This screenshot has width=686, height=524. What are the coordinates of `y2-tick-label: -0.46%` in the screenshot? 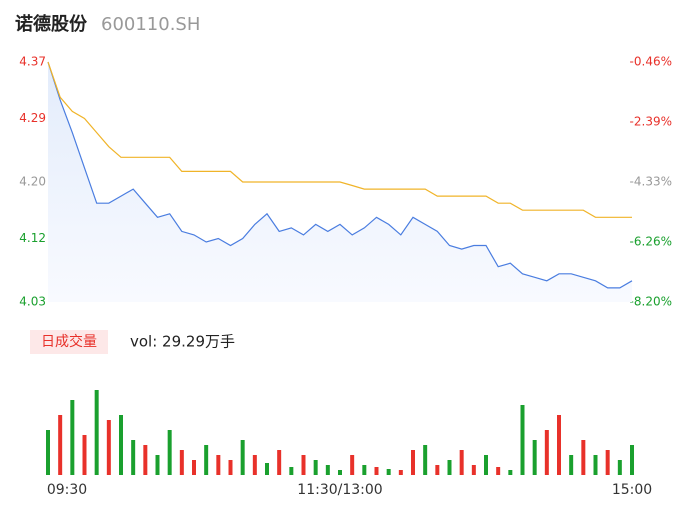 It's located at (651, 62).